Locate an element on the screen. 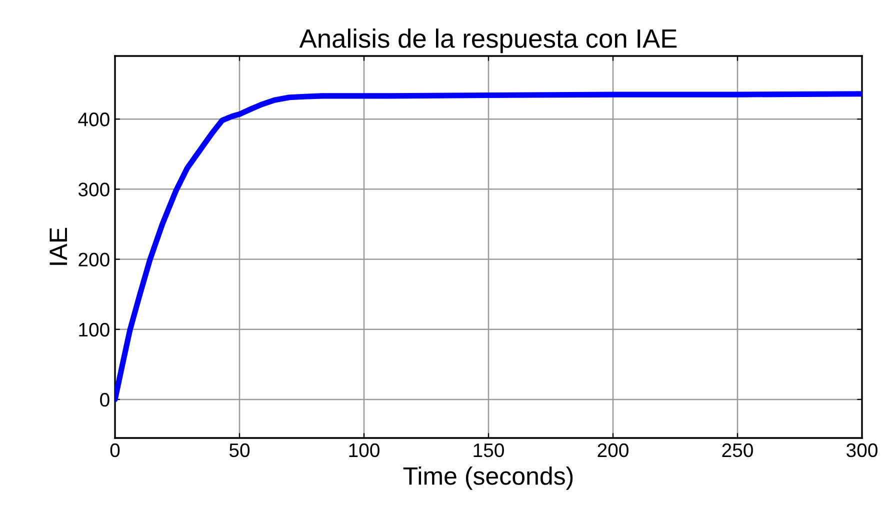 The width and height of the screenshot is (889, 531). x-tick-label: 150 is located at coordinates (489, 450).